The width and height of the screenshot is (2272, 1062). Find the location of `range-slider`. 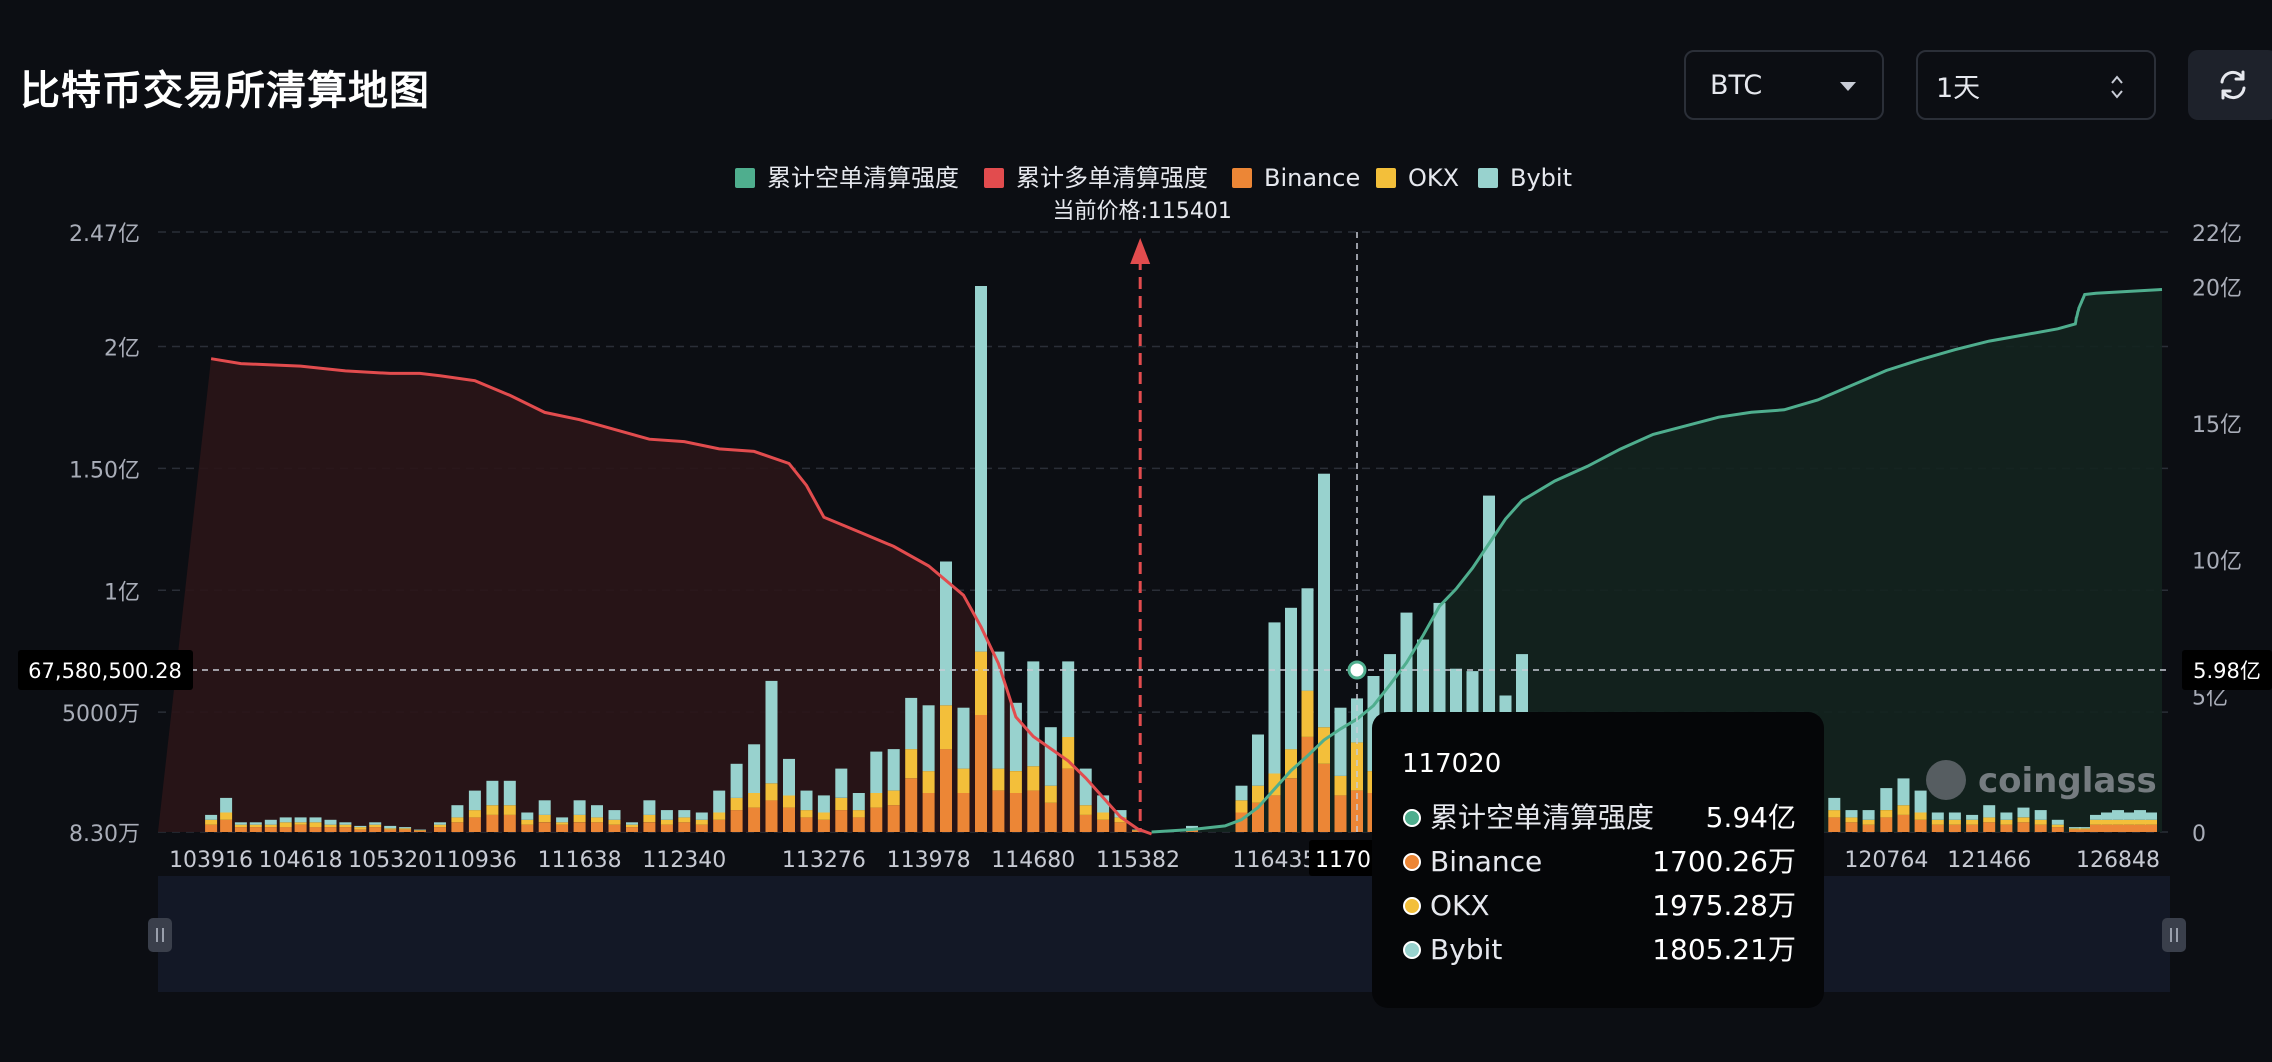

range-slider is located at coordinates (1164, 934).